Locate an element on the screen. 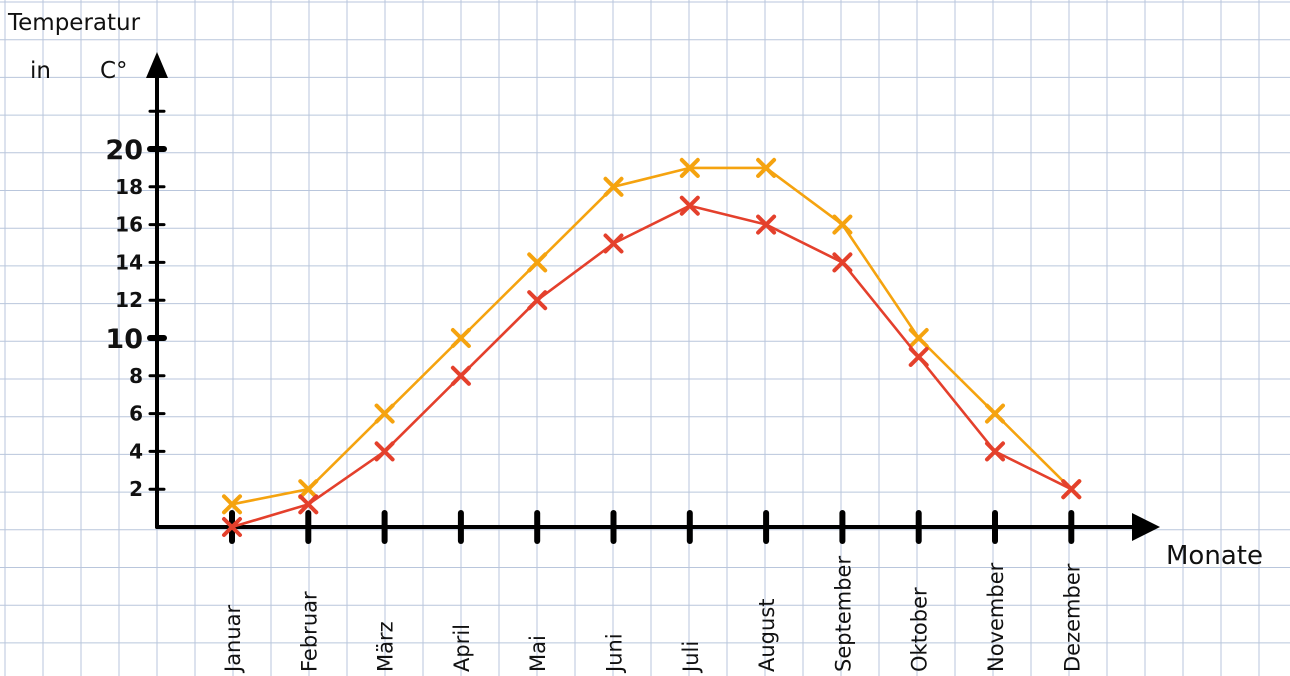 The image size is (1290, 676). y-tick-label: 8 is located at coordinates (136, 376).